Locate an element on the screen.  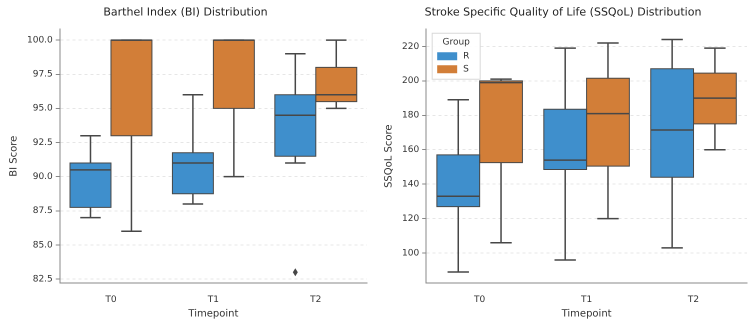
y-tick-label: 140 is located at coordinates (411, 185).